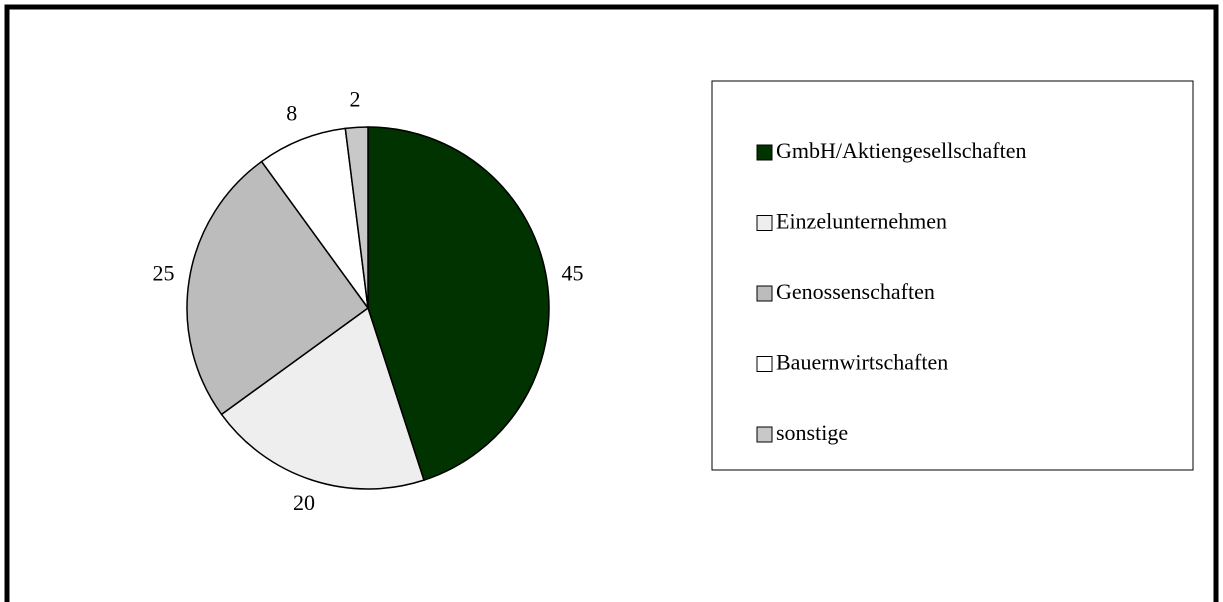  I want to click on data-label: 8, so click(291, 113).